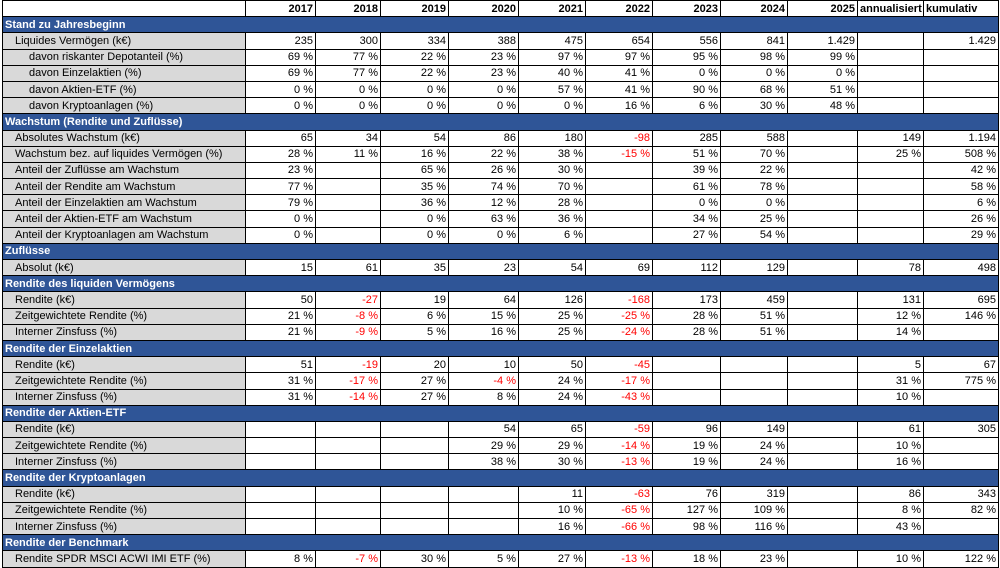 This screenshot has height=568, width=1000. I want to click on value-cell: -27, so click(348, 300).